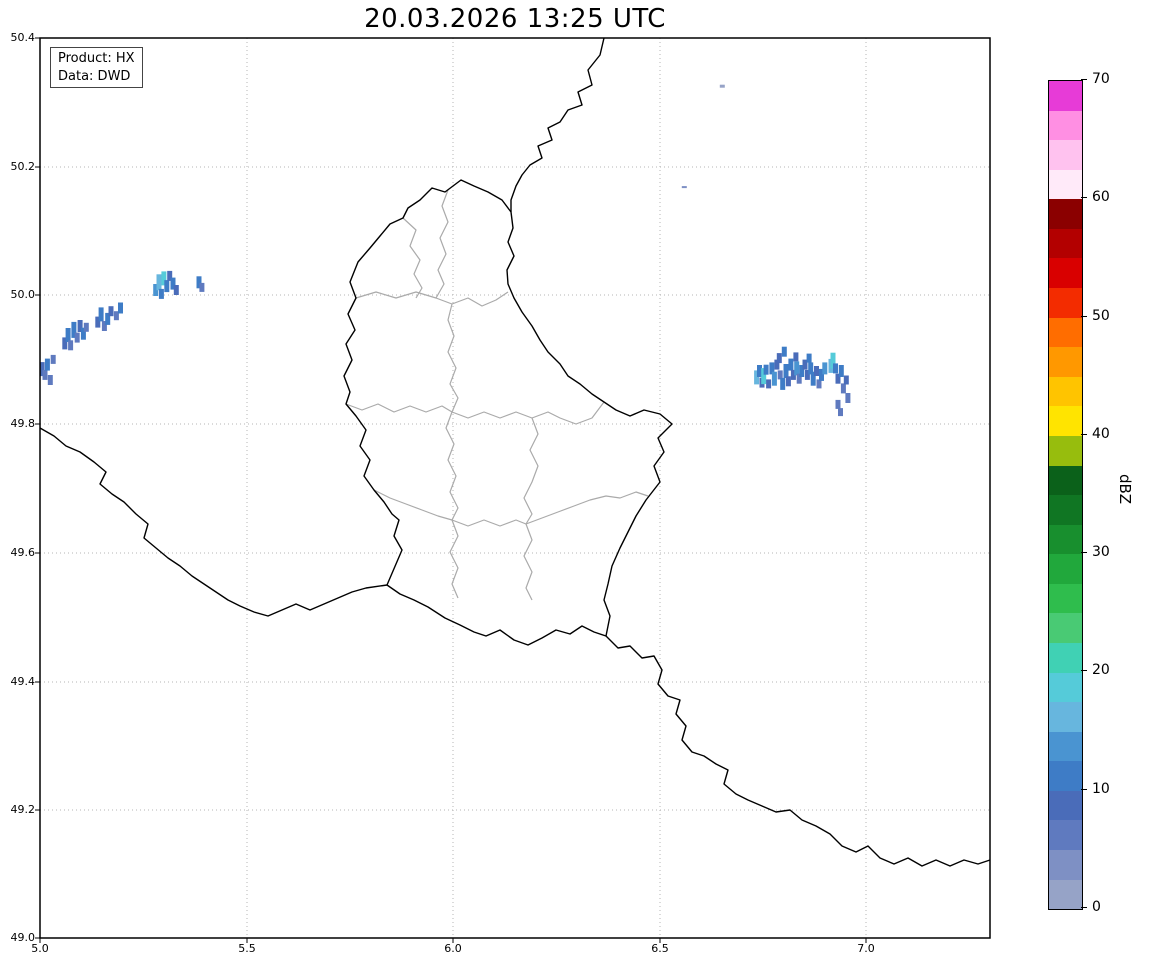 The image size is (1152, 968). Describe the element at coordinates (23, 423) in the screenshot. I see `y-tick-label: 49.8` at that location.